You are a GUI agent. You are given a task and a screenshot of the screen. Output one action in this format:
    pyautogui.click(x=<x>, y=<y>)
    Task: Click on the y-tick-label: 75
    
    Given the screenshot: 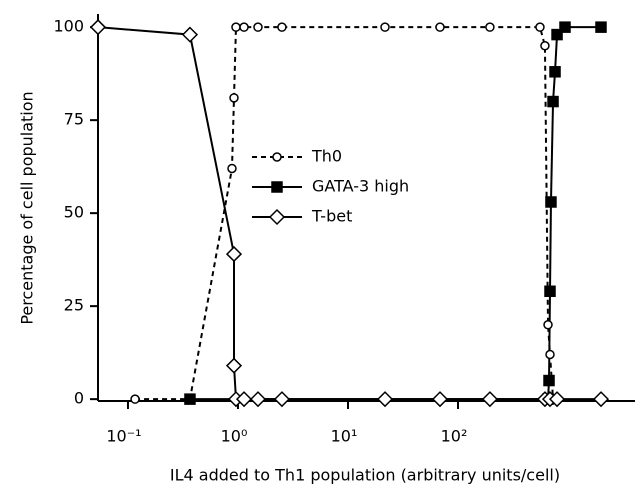 What is the action you would take?
    pyautogui.click(x=74, y=119)
    